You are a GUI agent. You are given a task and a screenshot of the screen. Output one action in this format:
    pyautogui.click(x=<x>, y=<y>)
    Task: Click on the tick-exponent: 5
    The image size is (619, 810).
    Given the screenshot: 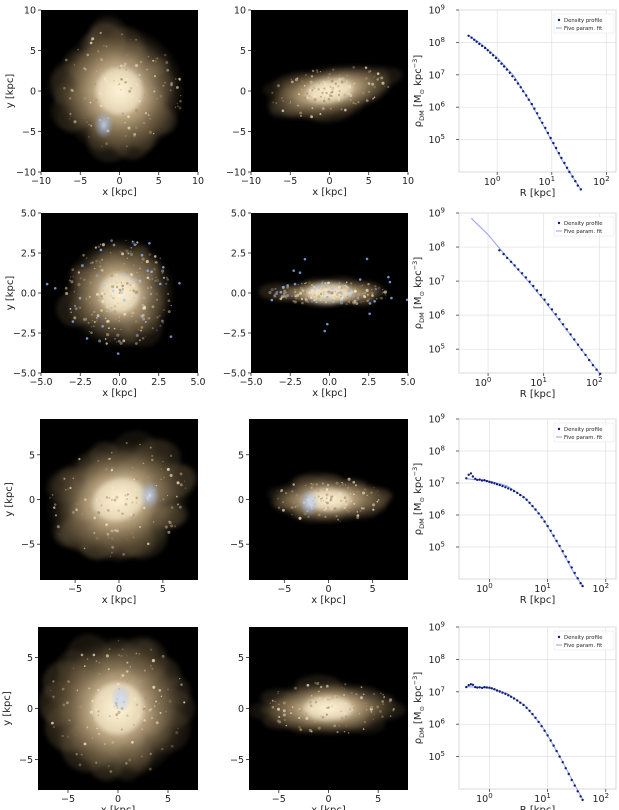 What is the action you would take?
    pyautogui.click(x=443, y=137)
    